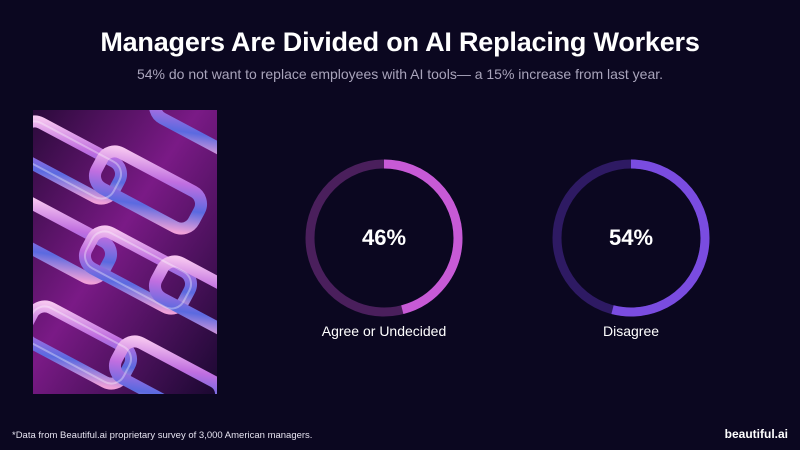 This screenshot has width=800, height=450. I want to click on donut-value-agree: 46%, so click(384, 237).